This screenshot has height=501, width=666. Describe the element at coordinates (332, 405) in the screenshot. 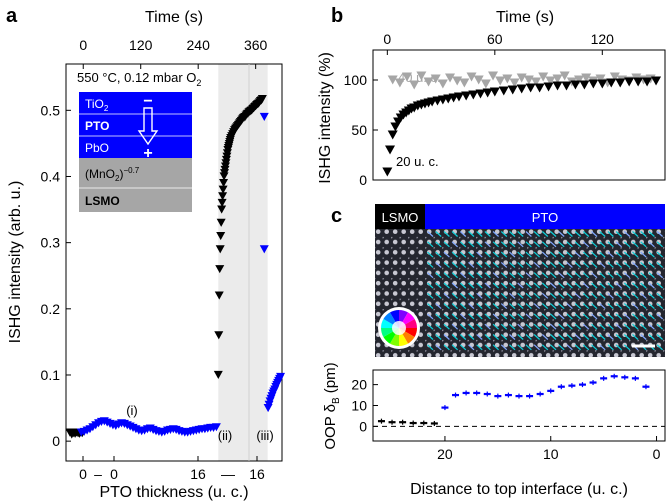

I see `c-y-axis-label: OOP δB (pm)` at that location.